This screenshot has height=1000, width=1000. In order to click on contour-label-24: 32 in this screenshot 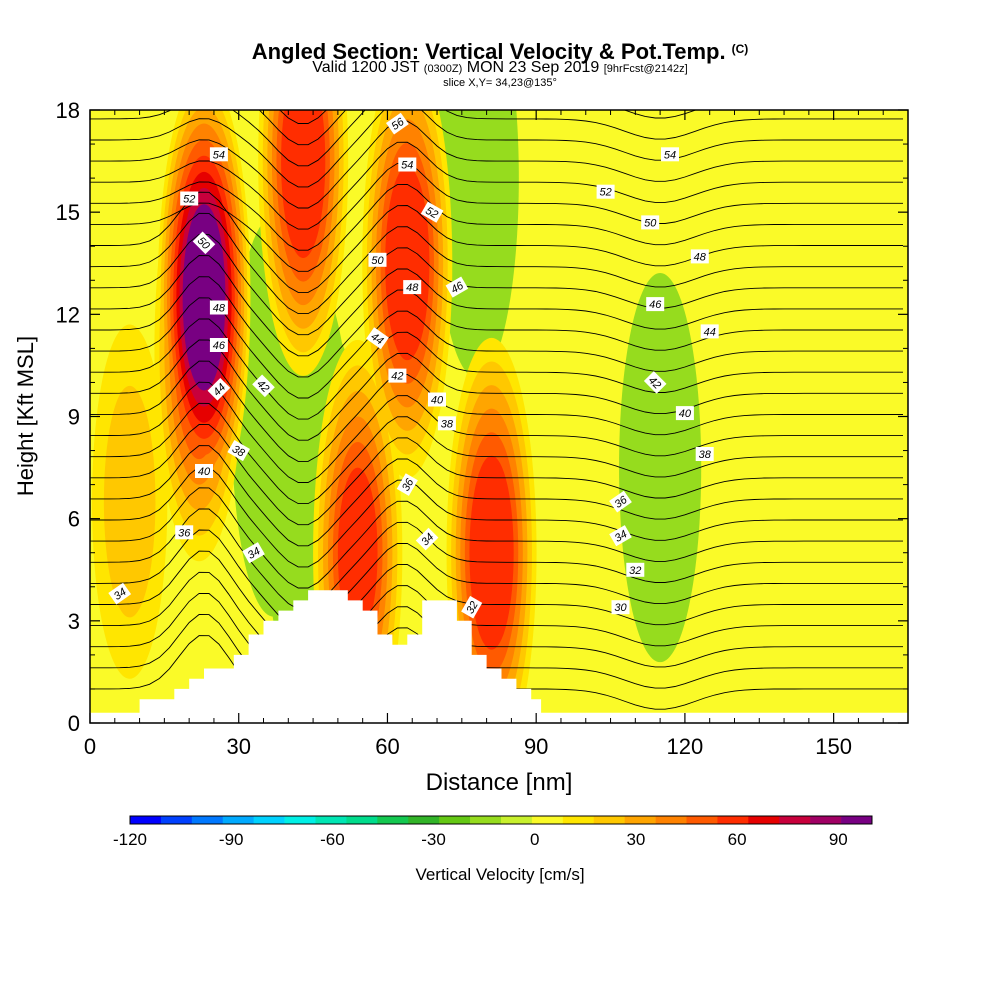, I will do `click(472, 607)`.